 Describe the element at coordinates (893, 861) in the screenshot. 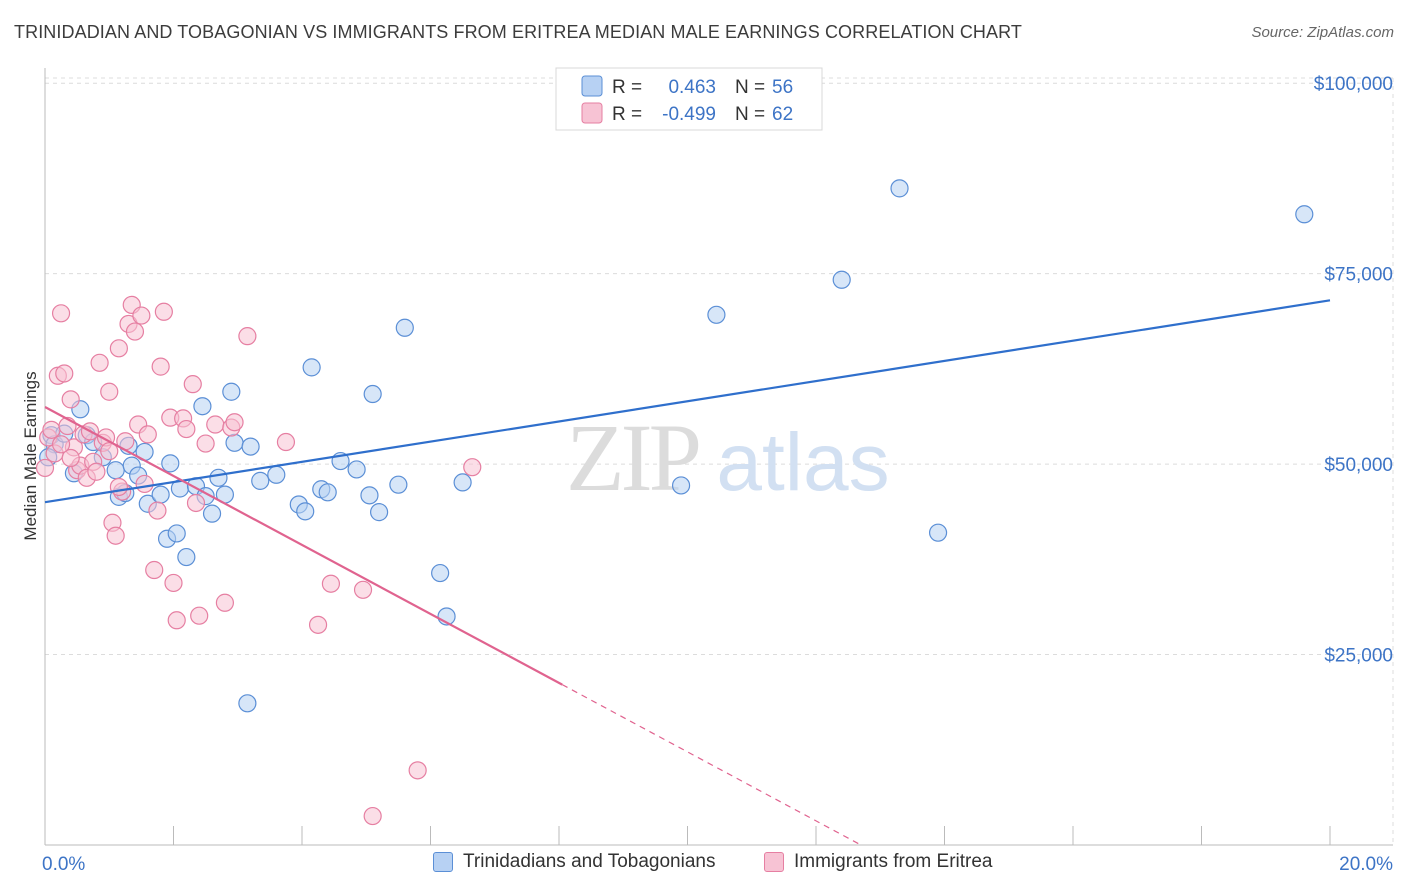

I see `legend-label-eritrea: Immigrants from Eritrea` at that location.